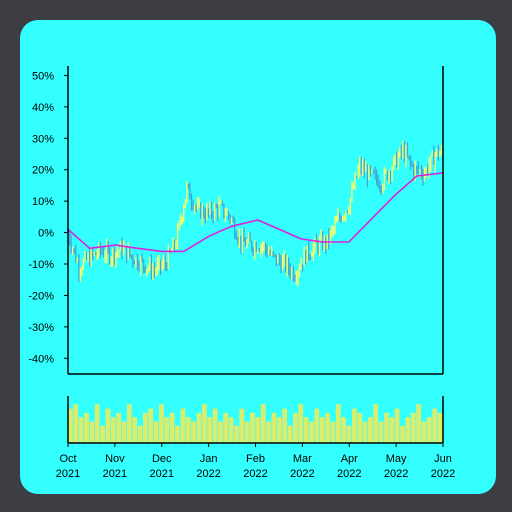  Describe the element at coordinates (43, 76) in the screenshot. I see `y-tick-label: 50%` at that location.